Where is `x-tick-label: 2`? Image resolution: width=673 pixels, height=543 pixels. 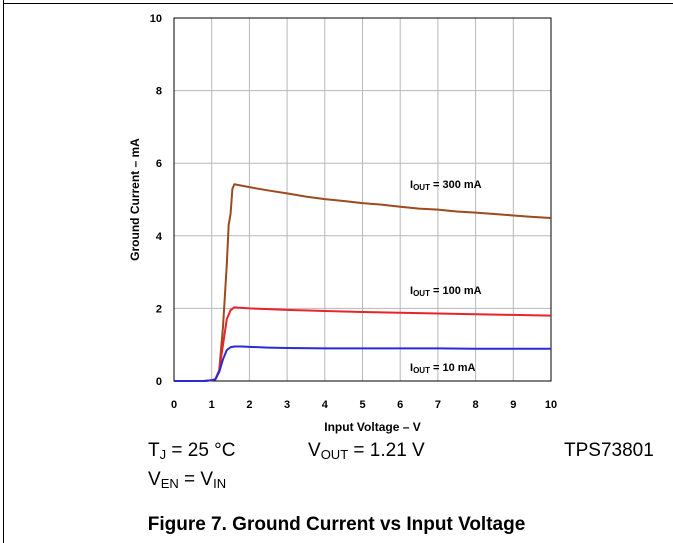 x-tick-label: 2 is located at coordinates (249, 405).